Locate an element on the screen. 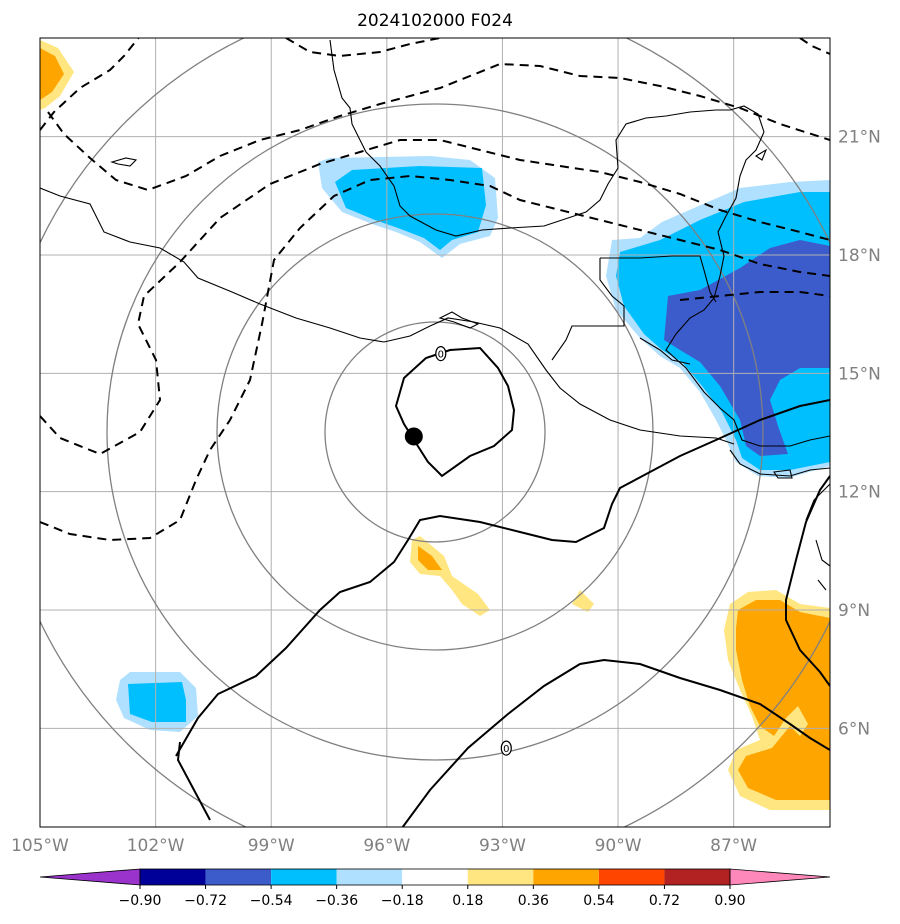  colorbar-tick-label: 0.54 is located at coordinates (598, 901).